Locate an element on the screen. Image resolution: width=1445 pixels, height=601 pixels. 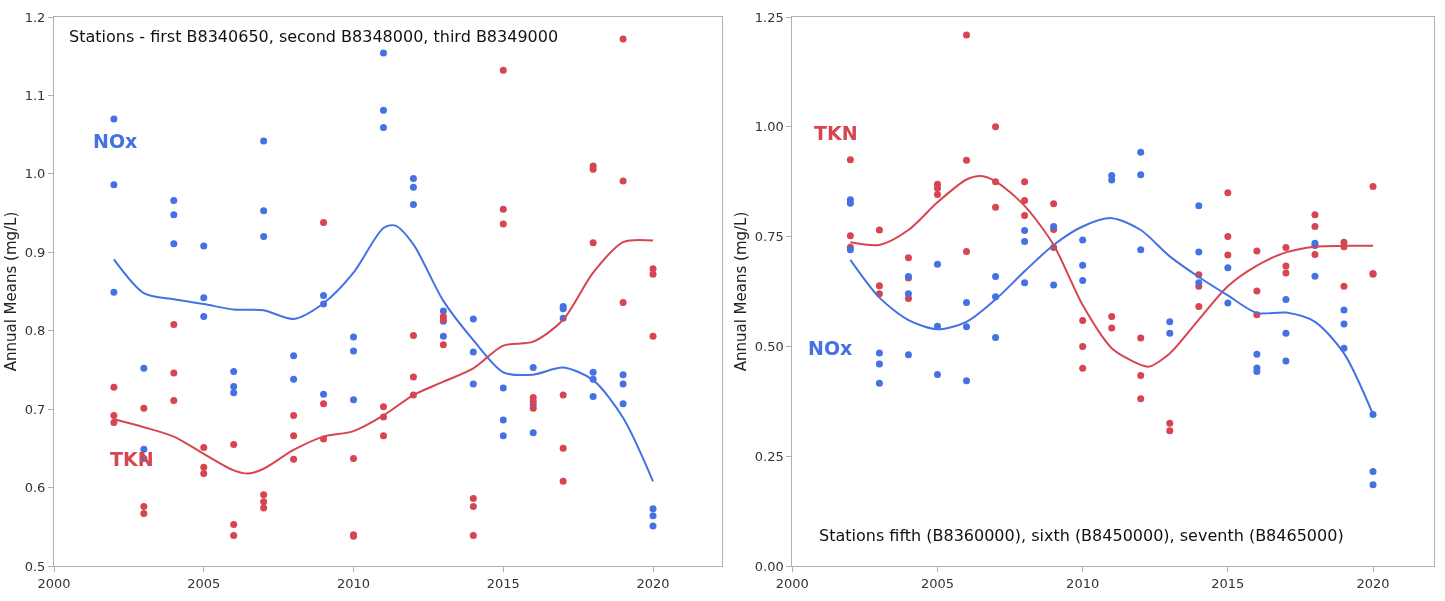
y-tick-label: 0.9 is located at coordinates (35, 252).